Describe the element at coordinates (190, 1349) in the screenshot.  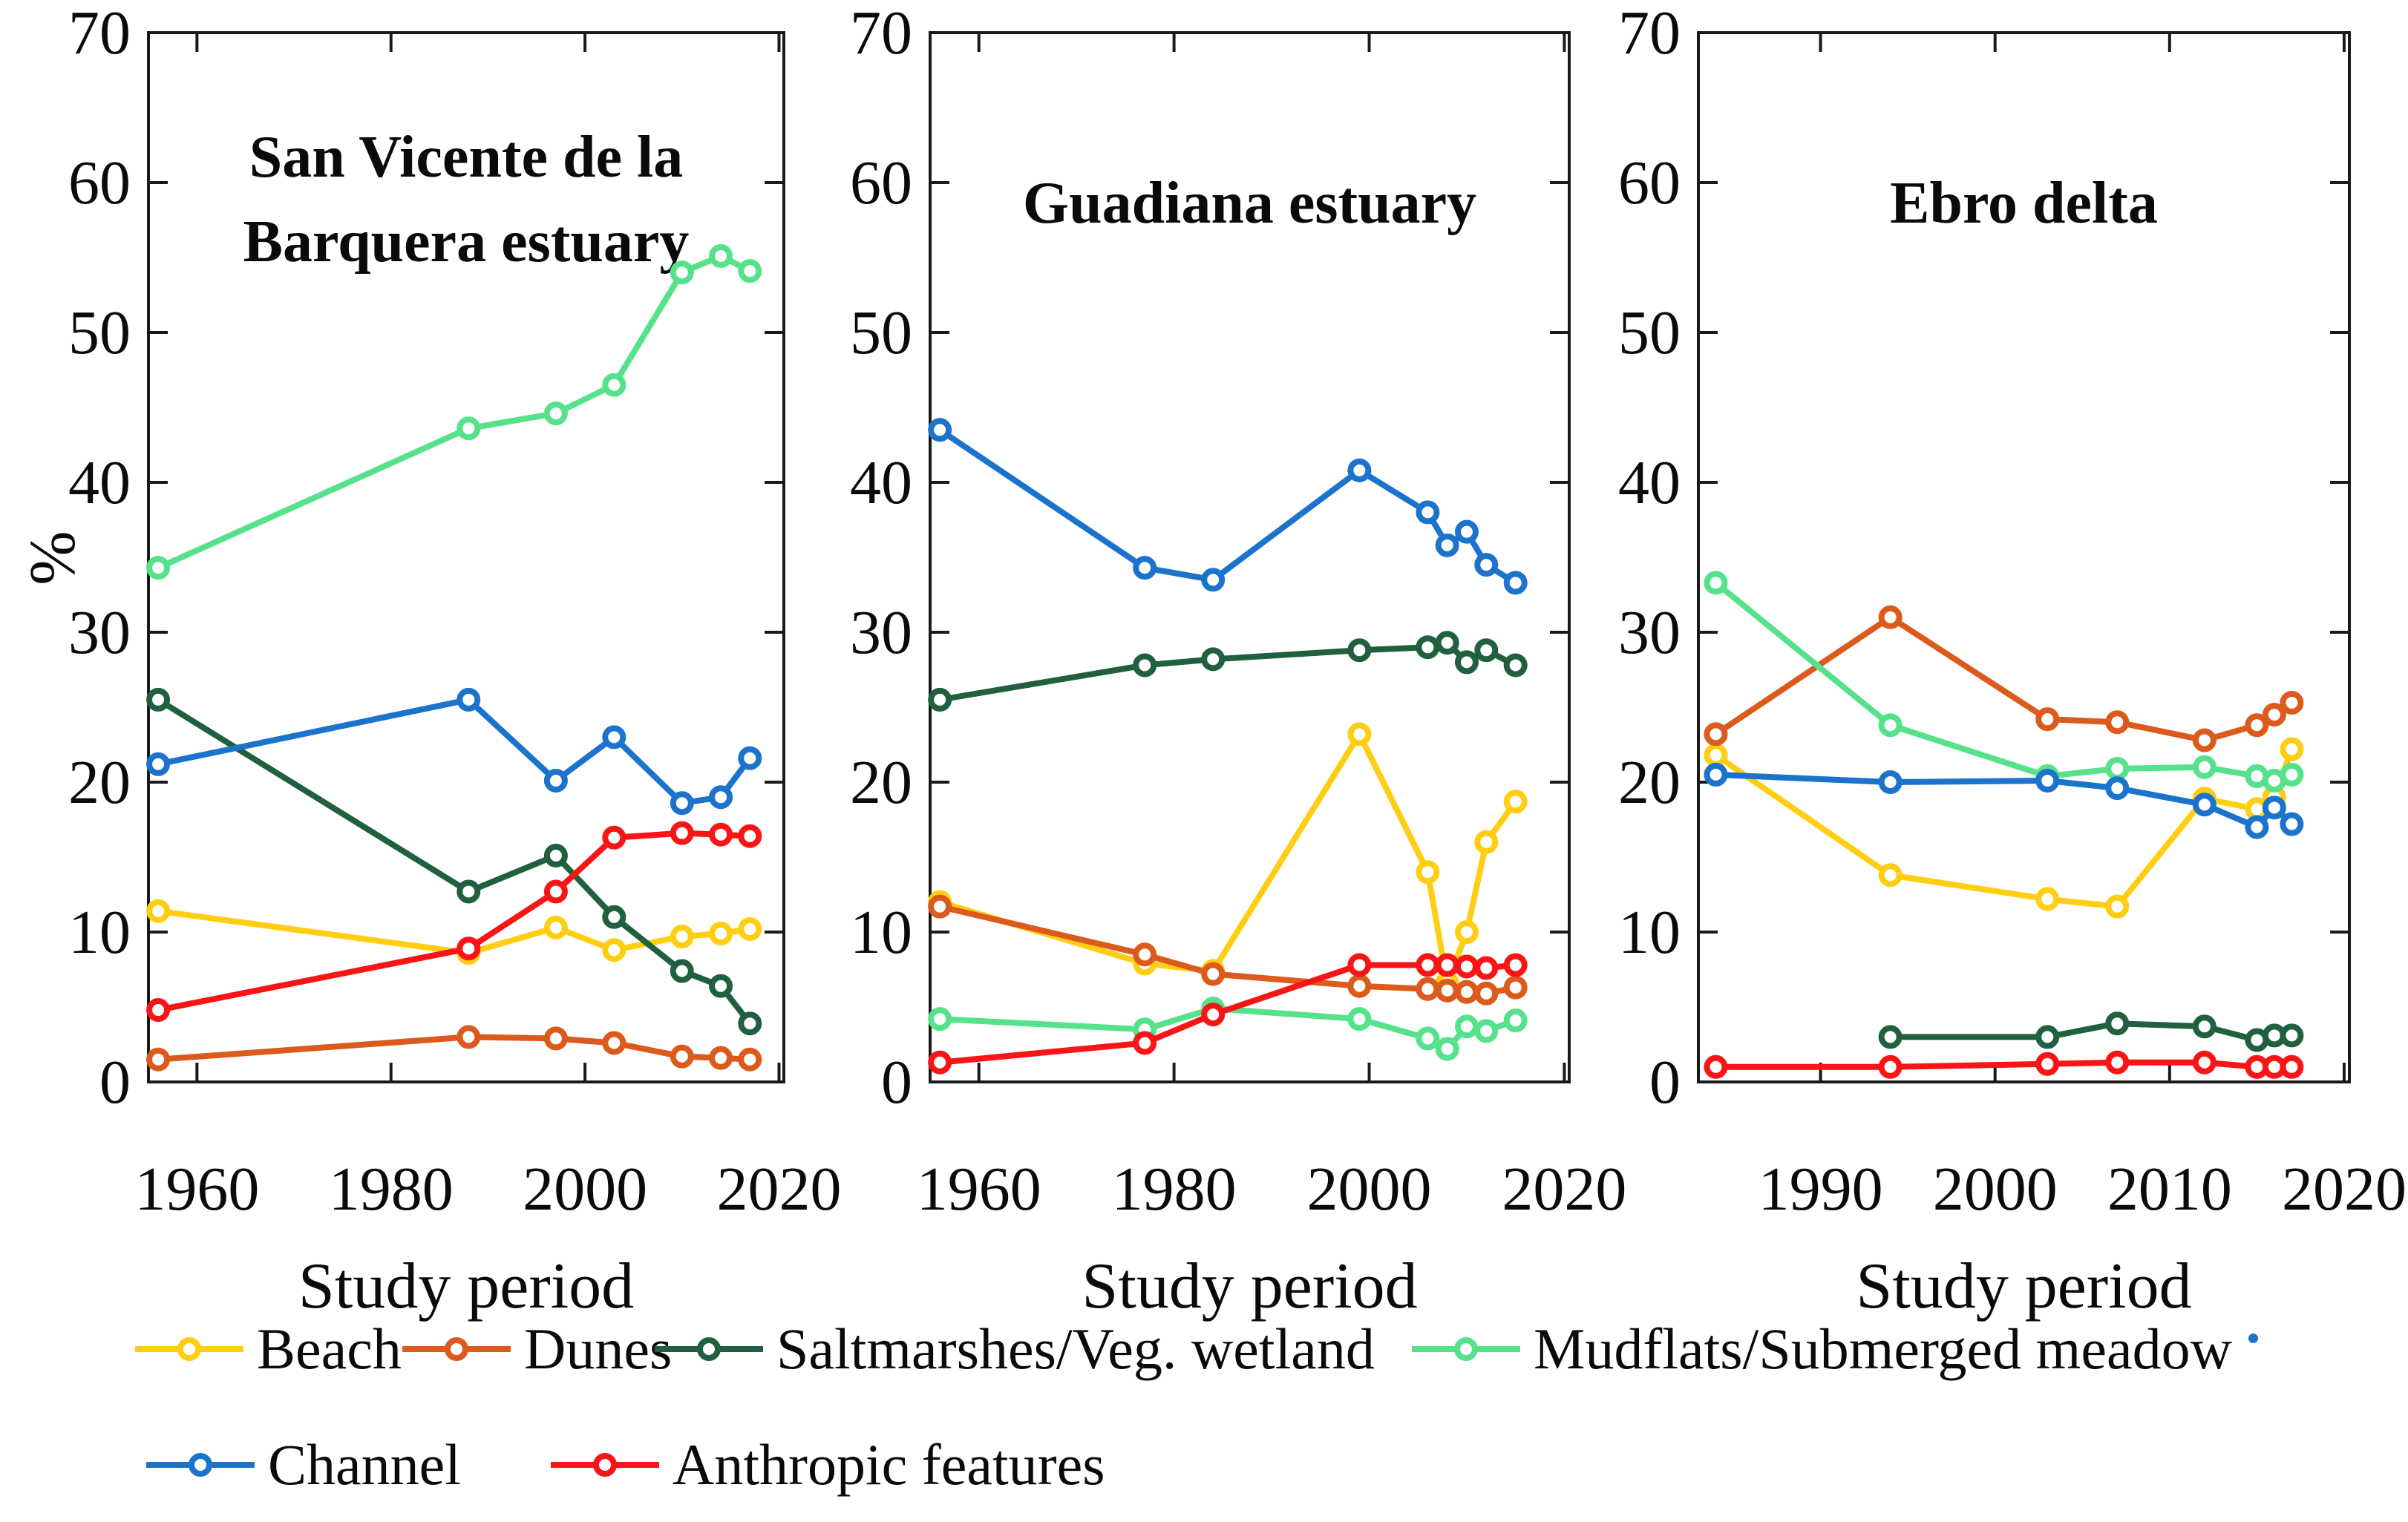
I see `legend-marker-beach-icon` at that location.